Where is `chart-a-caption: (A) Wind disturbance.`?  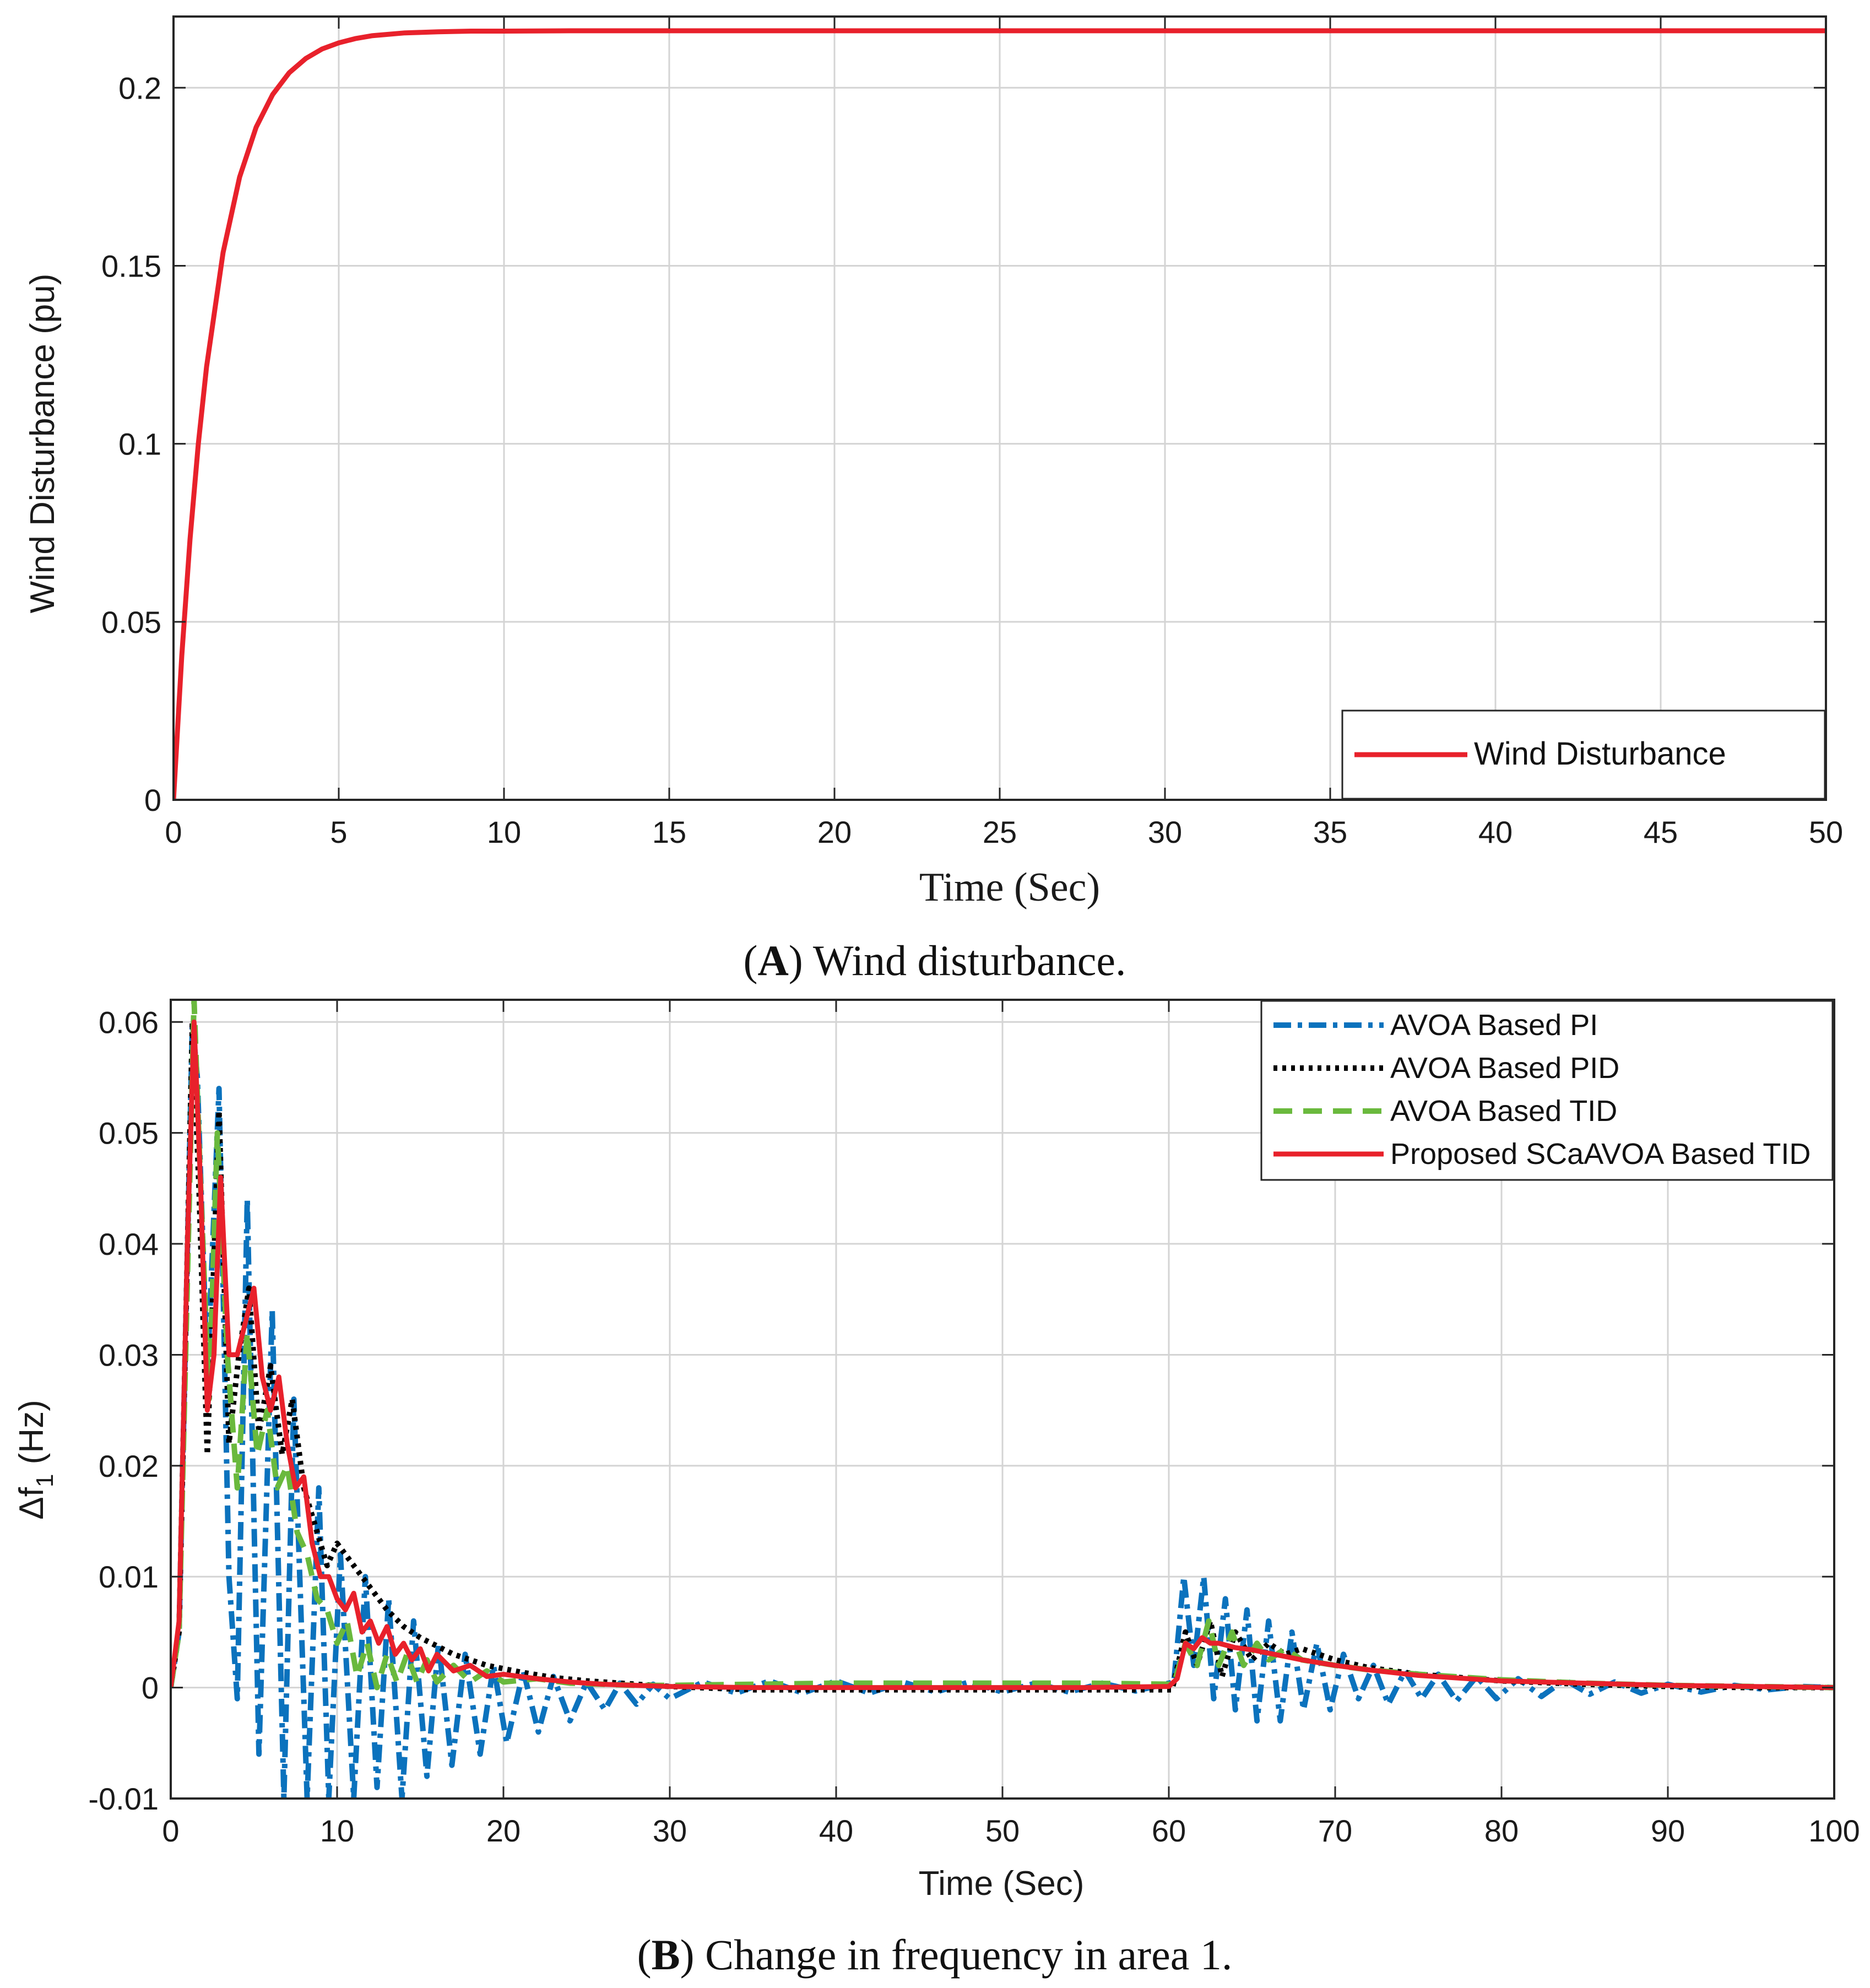 chart-a-caption: (A) Wind disturbance. is located at coordinates (934, 960).